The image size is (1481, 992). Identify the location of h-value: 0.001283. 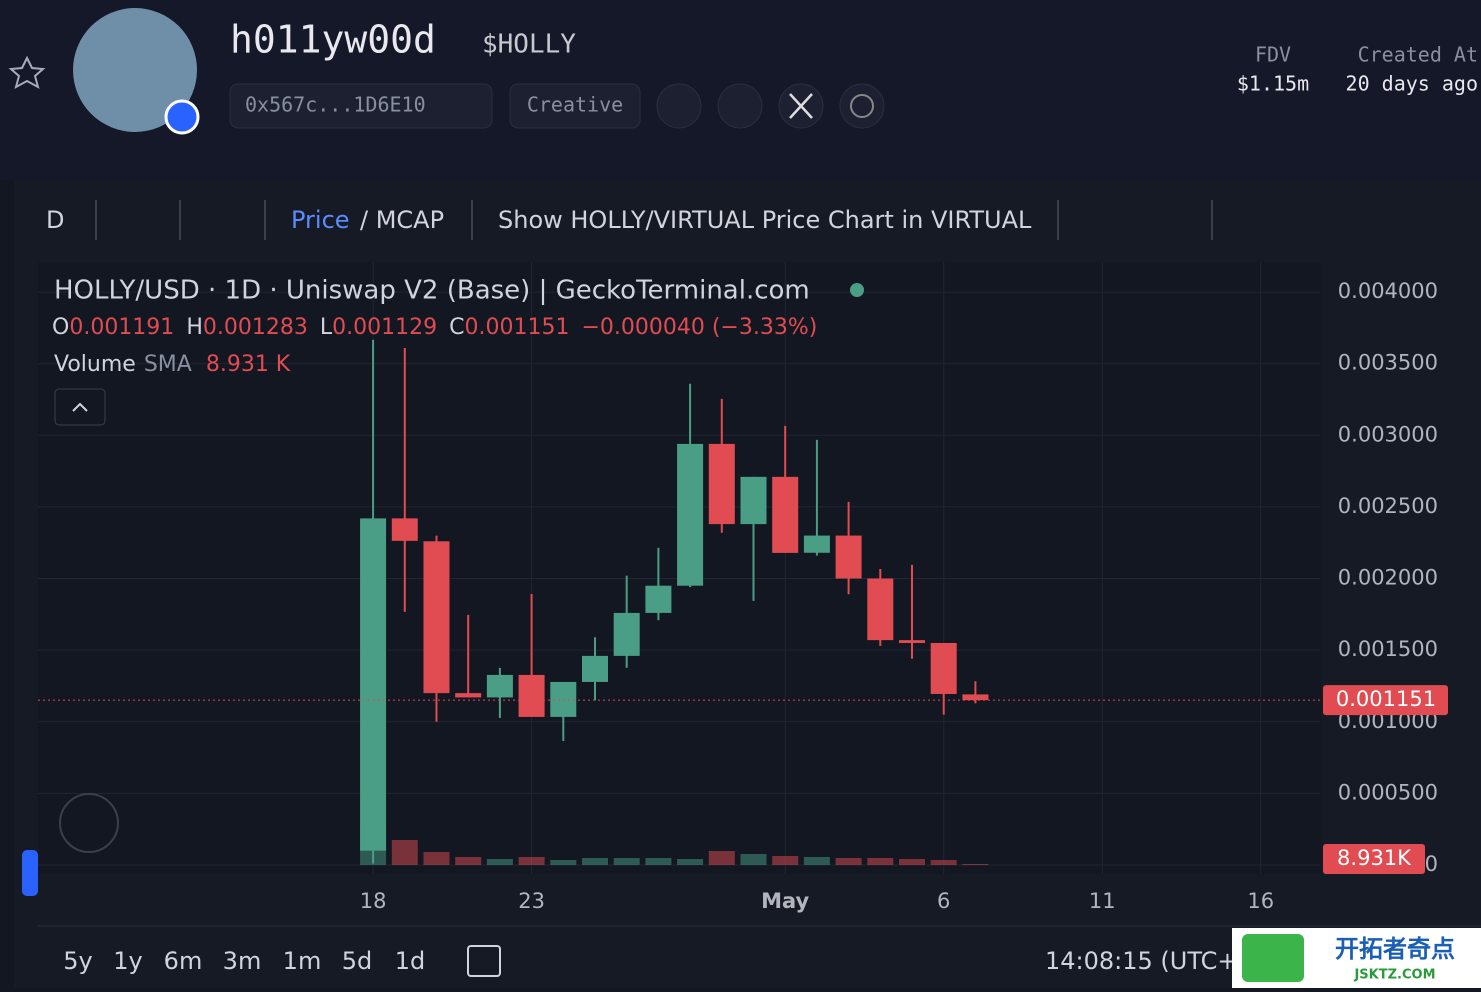
(255, 327).